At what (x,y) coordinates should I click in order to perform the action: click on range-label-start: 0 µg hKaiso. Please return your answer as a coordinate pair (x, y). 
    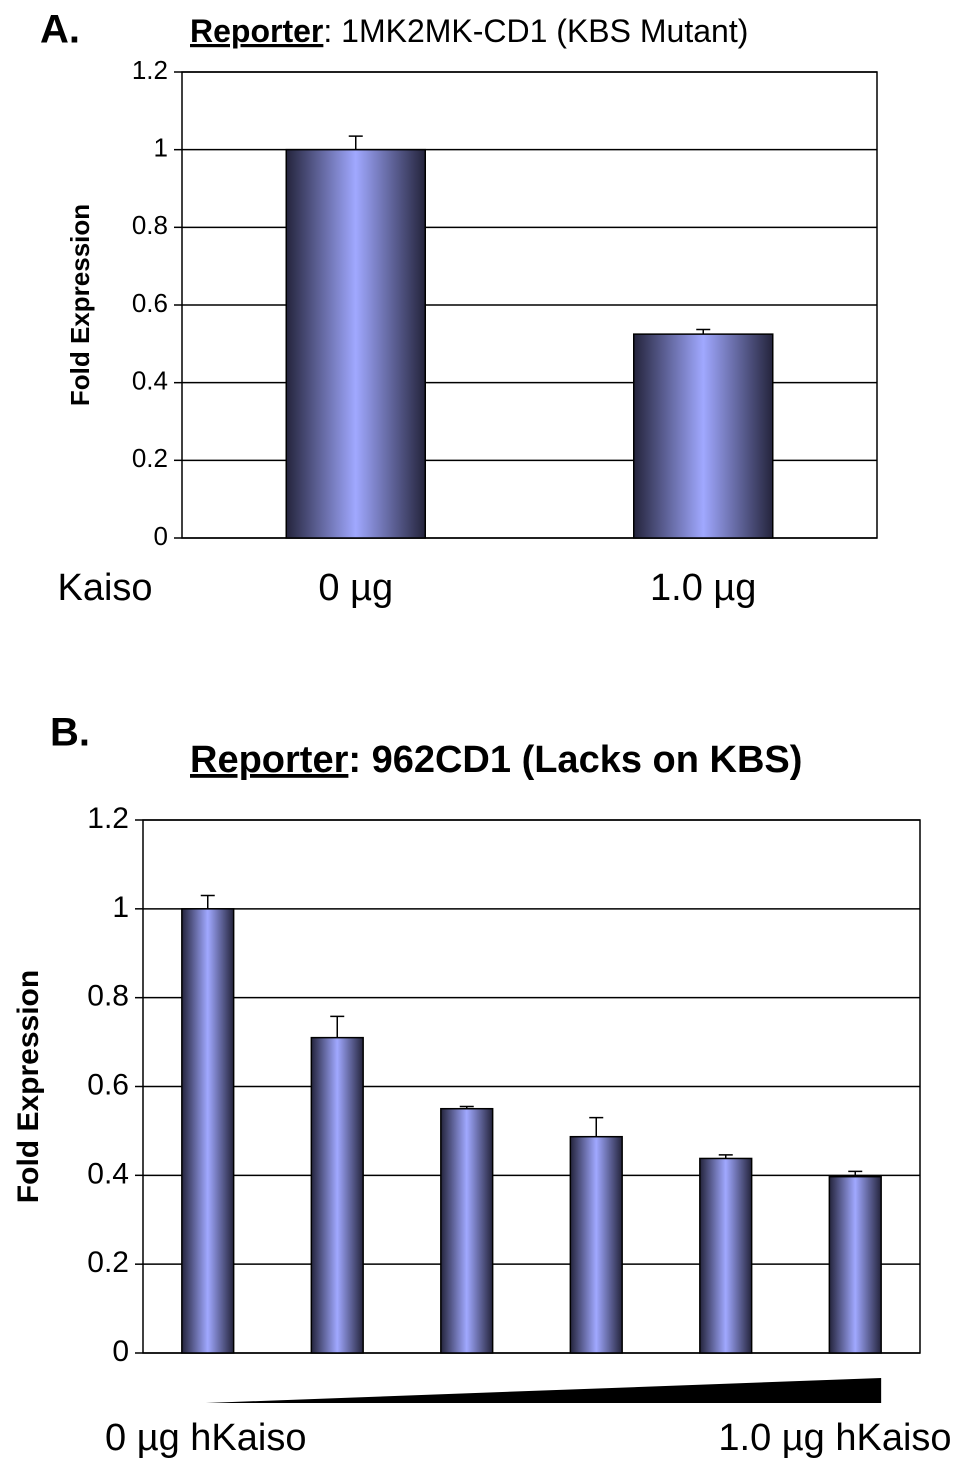
    Looking at the image, I should click on (205, 1438).